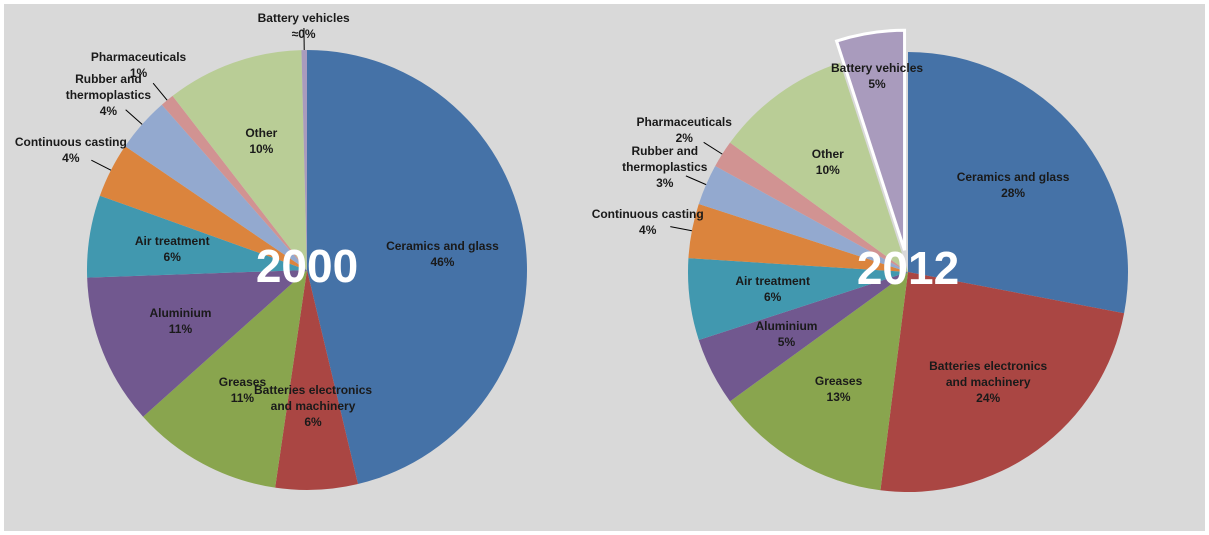  I want to click on value-label: 28%, so click(1013, 193).